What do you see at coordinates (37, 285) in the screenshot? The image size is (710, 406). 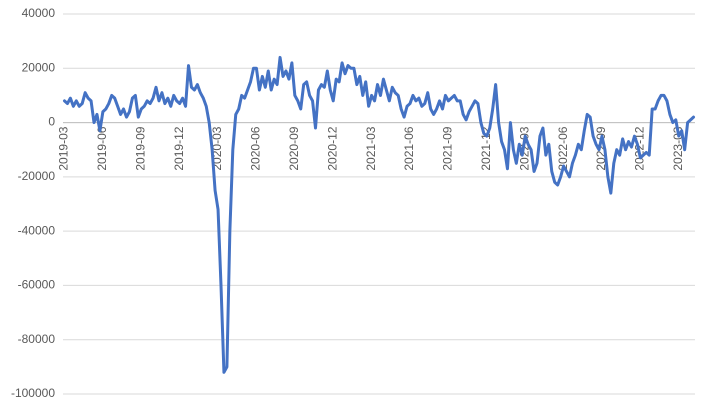 I see `y-tick-label: -60000` at bounding box center [37, 285].